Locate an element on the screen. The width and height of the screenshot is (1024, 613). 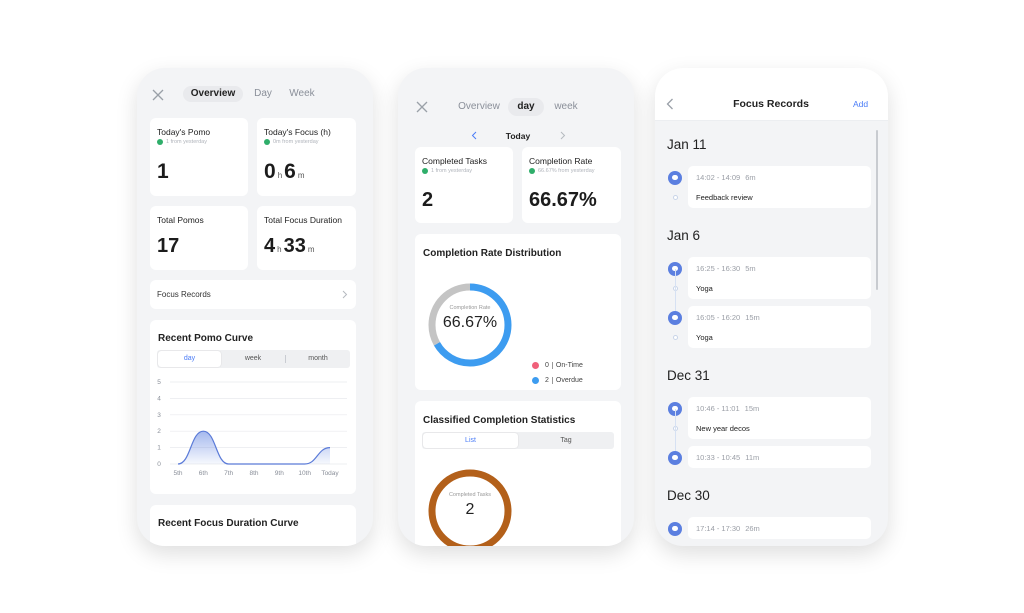
tab: Week is located at coordinates (302, 93).